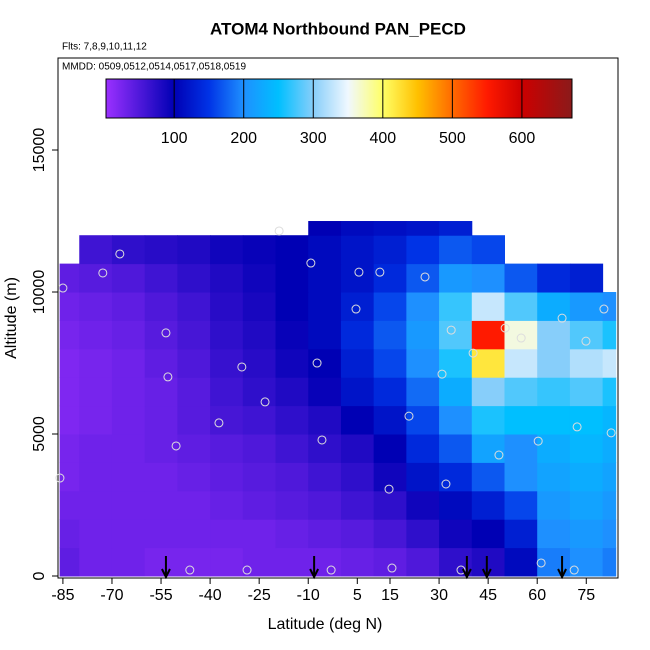  Describe the element at coordinates (382, 138) in the screenshot. I see `colorbar-tick-label: 400` at that location.